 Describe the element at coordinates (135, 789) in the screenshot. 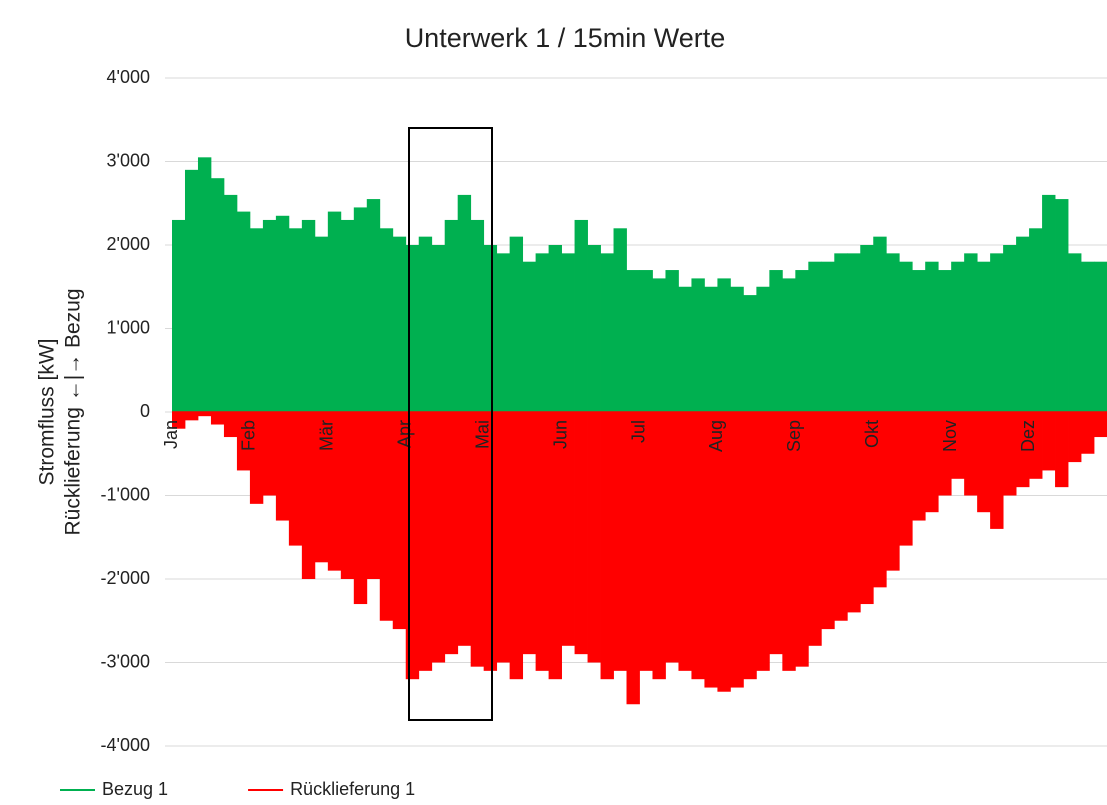

I see `legend-label: Bezug 1` at that location.